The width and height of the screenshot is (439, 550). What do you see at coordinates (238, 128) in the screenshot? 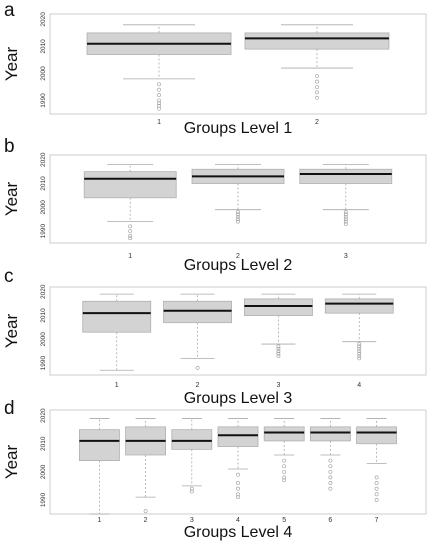
I see `x-axis-label: Groups Level 1` at bounding box center [238, 128].